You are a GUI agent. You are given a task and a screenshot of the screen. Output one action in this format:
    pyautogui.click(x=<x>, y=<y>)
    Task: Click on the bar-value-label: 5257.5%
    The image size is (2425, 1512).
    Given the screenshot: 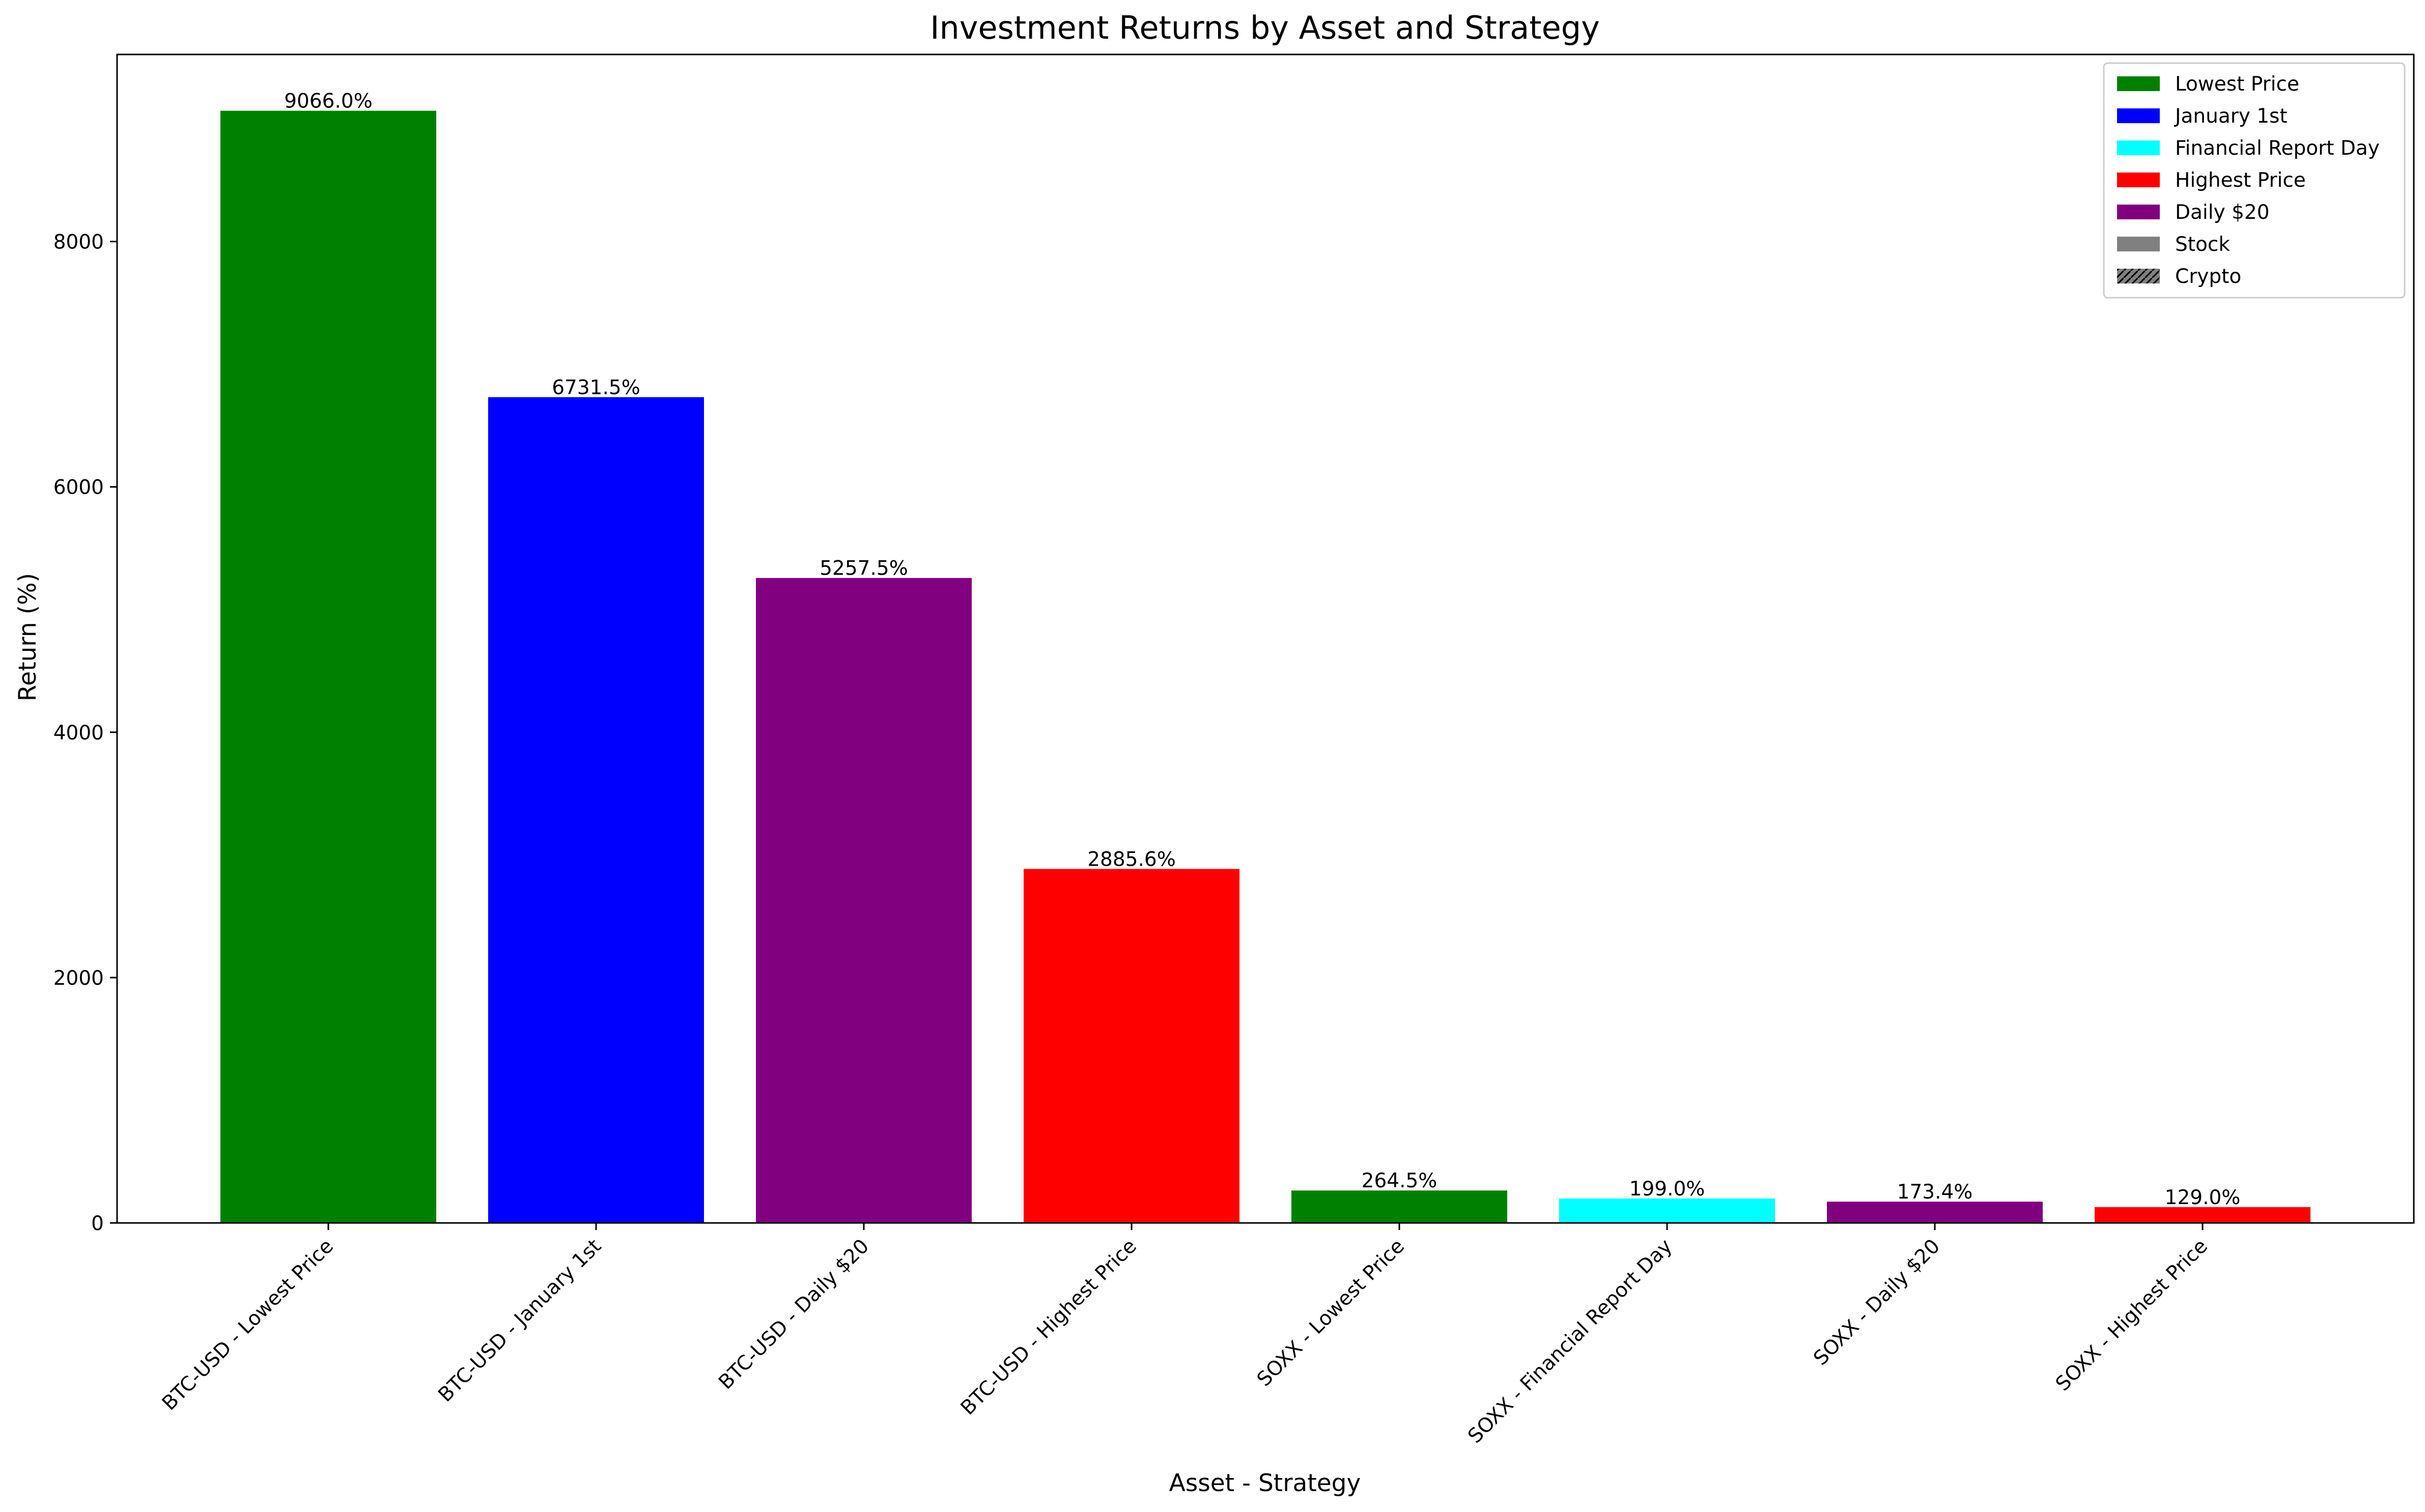 What is the action you would take?
    pyautogui.click(x=864, y=569)
    